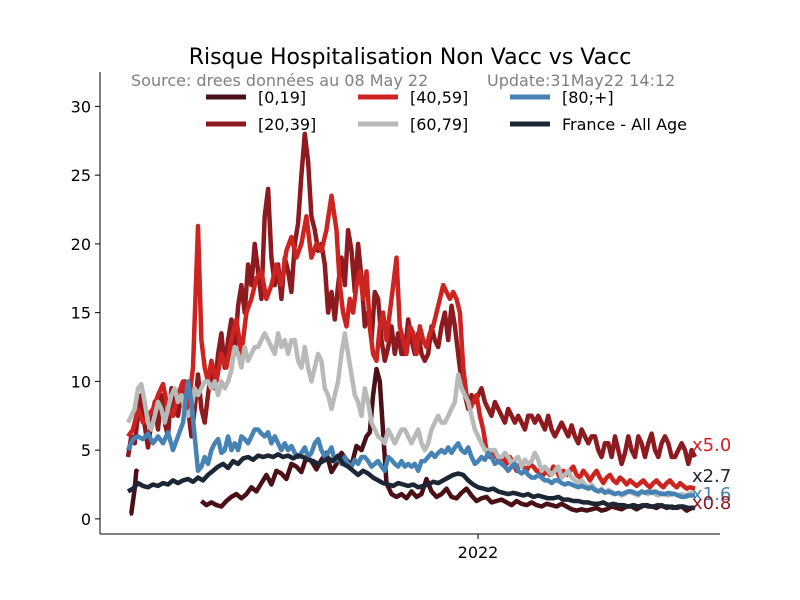 The height and width of the screenshot is (600, 800). What do you see at coordinates (410, 57) in the screenshot?
I see `chart-title: Risque Hospitalisation Non Vacc vs Vacc` at bounding box center [410, 57].